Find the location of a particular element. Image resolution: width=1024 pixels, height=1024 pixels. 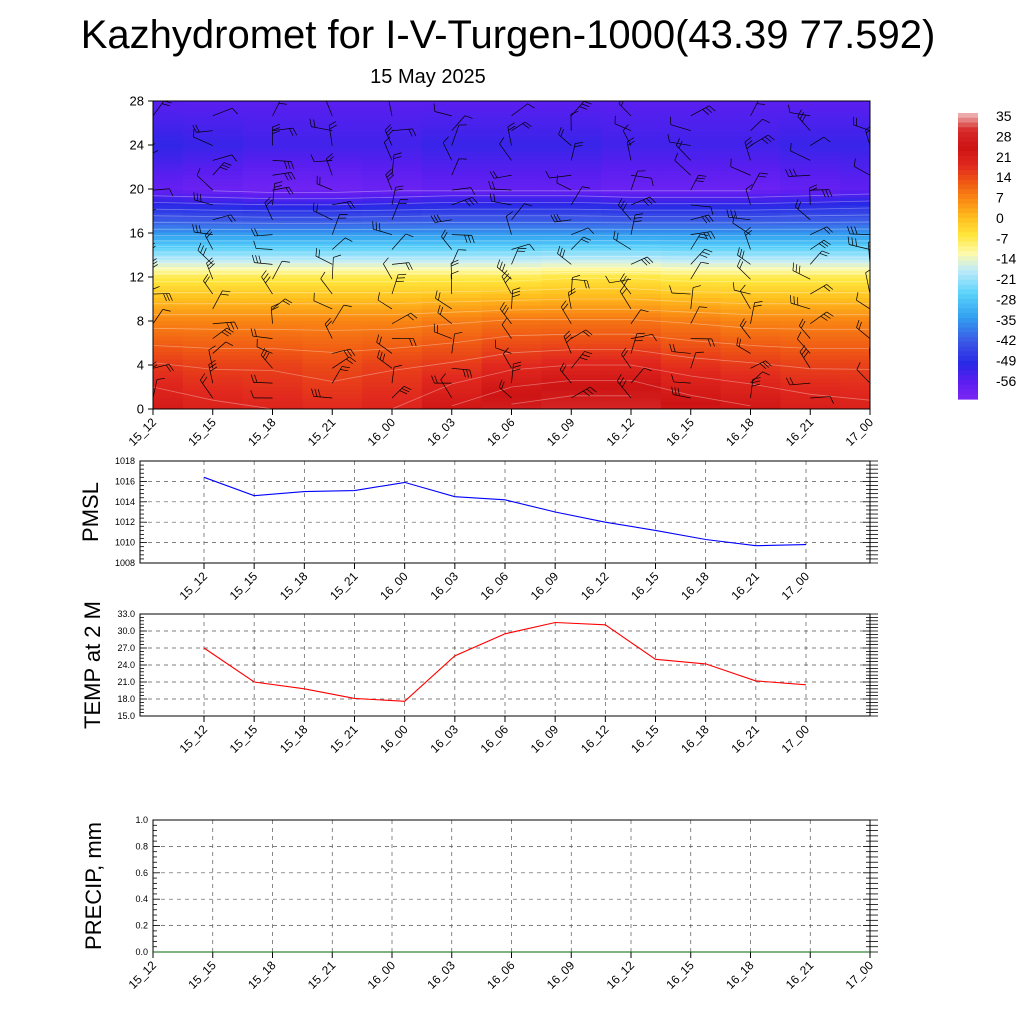

x-tick-label: 16_09 is located at coordinates (561, 975).